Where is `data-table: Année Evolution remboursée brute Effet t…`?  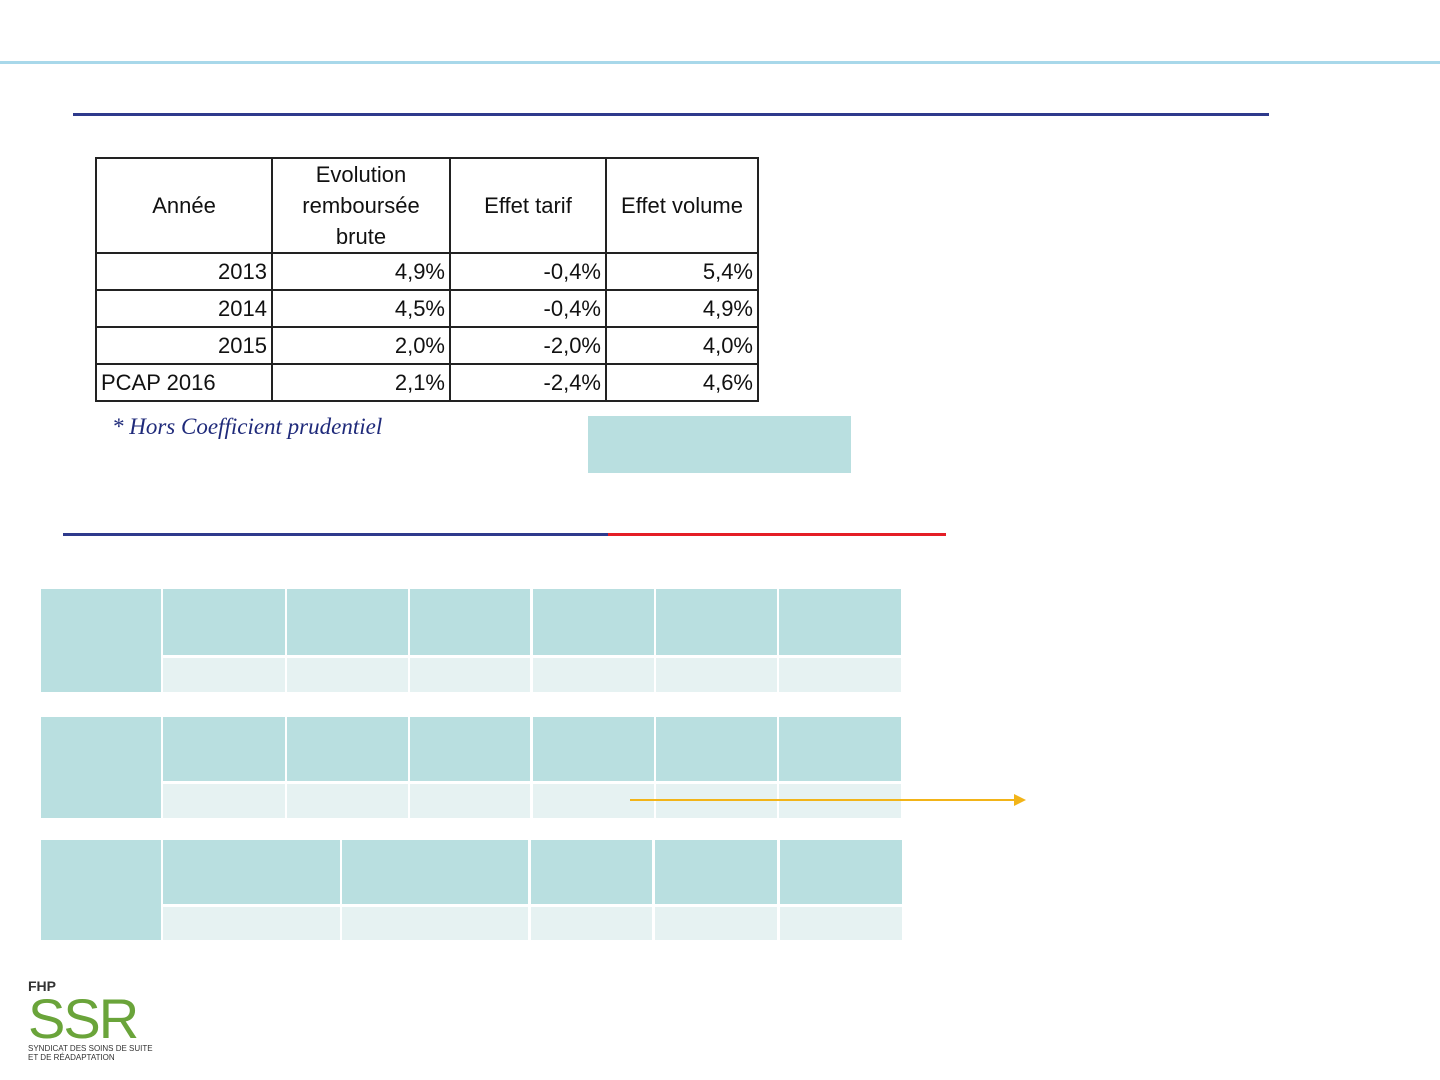 data-table: Année Evolution remboursée brute Effet t… is located at coordinates (427, 279).